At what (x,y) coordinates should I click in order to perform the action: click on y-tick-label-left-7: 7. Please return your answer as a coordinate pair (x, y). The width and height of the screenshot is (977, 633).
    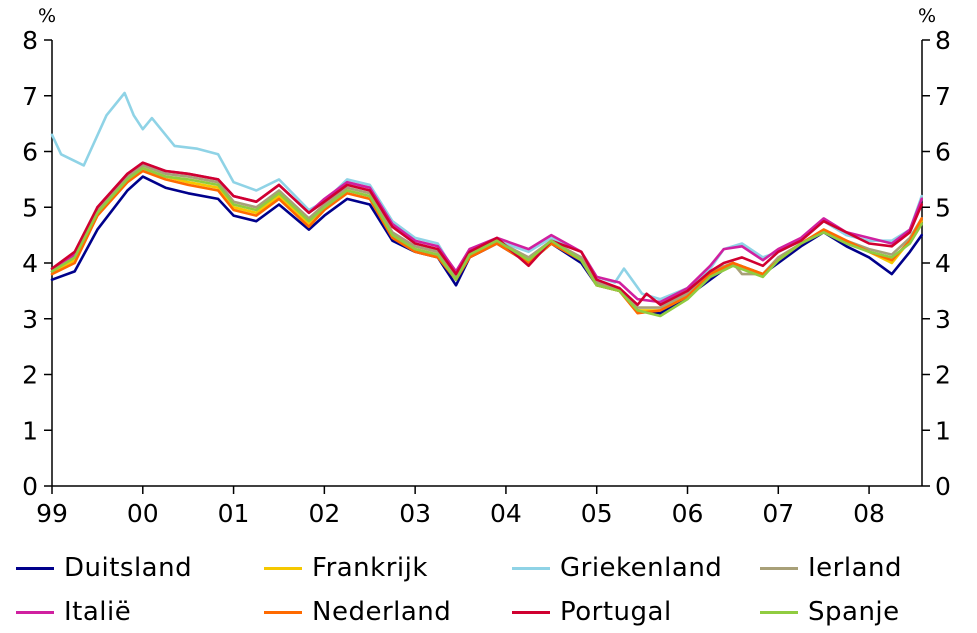
    Looking at the image, I should click on (30, 96).